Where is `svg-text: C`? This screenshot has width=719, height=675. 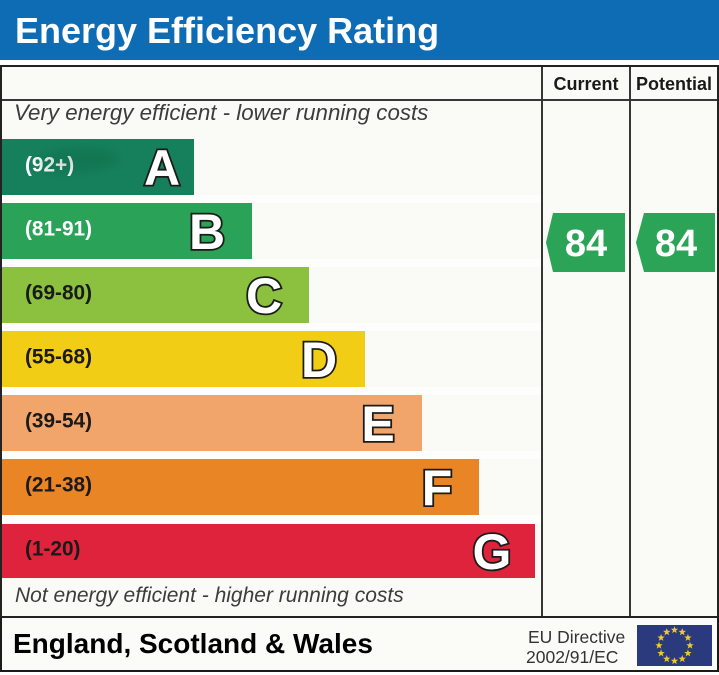
svg-text: C is located at coordinates (264, 295).